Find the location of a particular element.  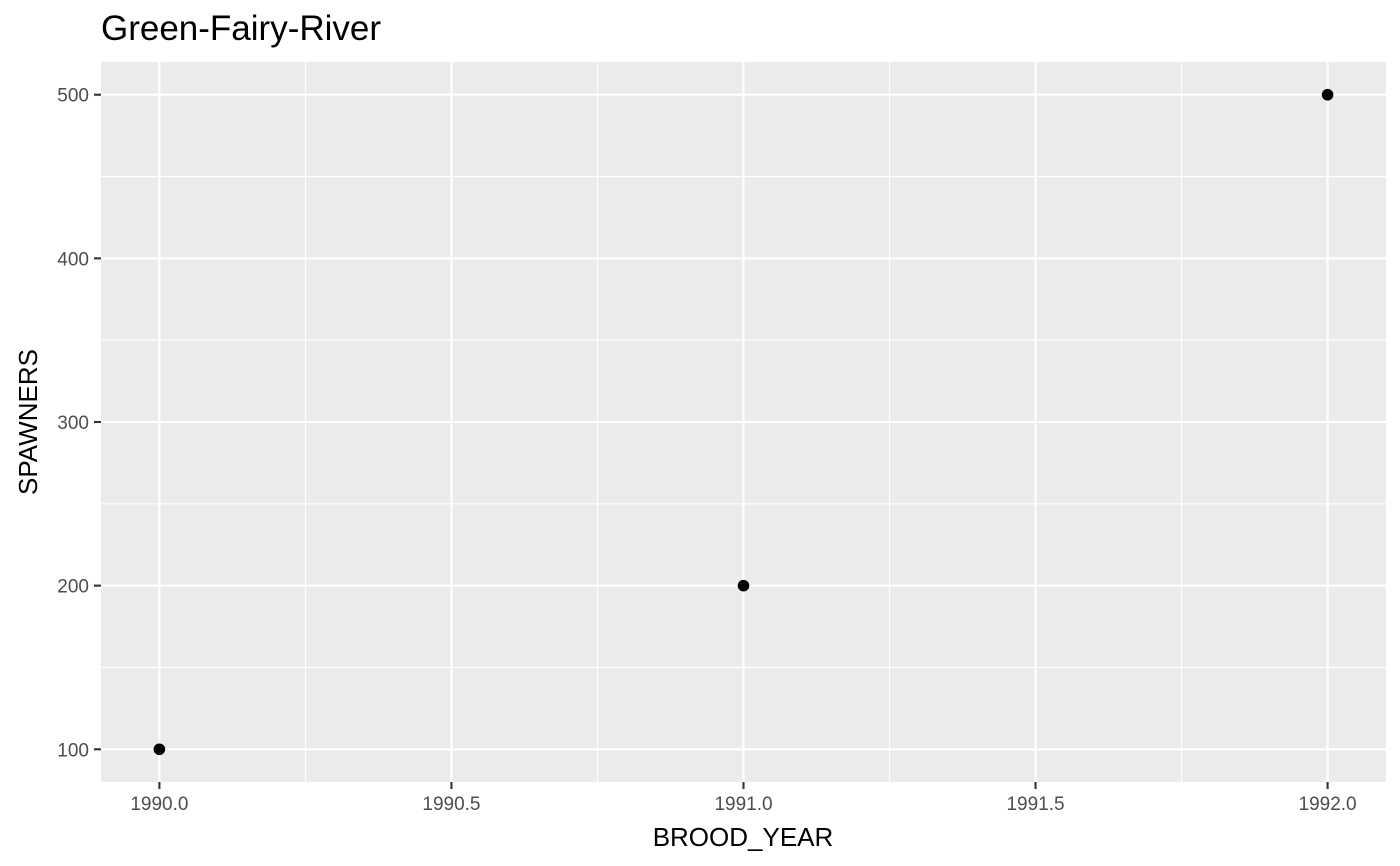

y-tick-label: 400 is located at coordinates (73, 259).